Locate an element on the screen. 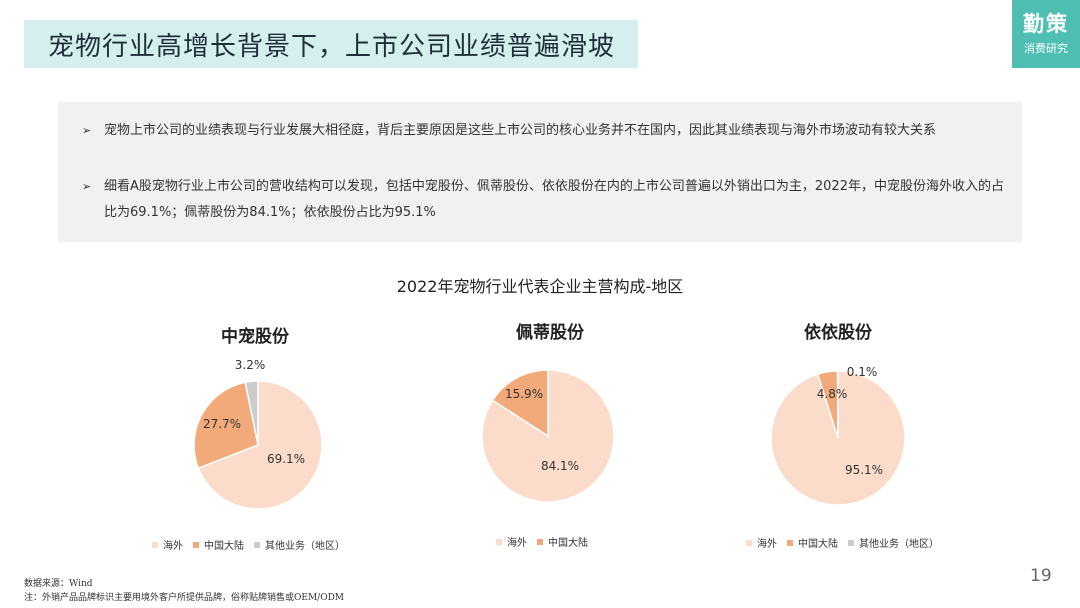  page-title-bar: 宠物行业高增长背景下，上市公司业绩普遍滑坡 is located at coordinates (331, 44).